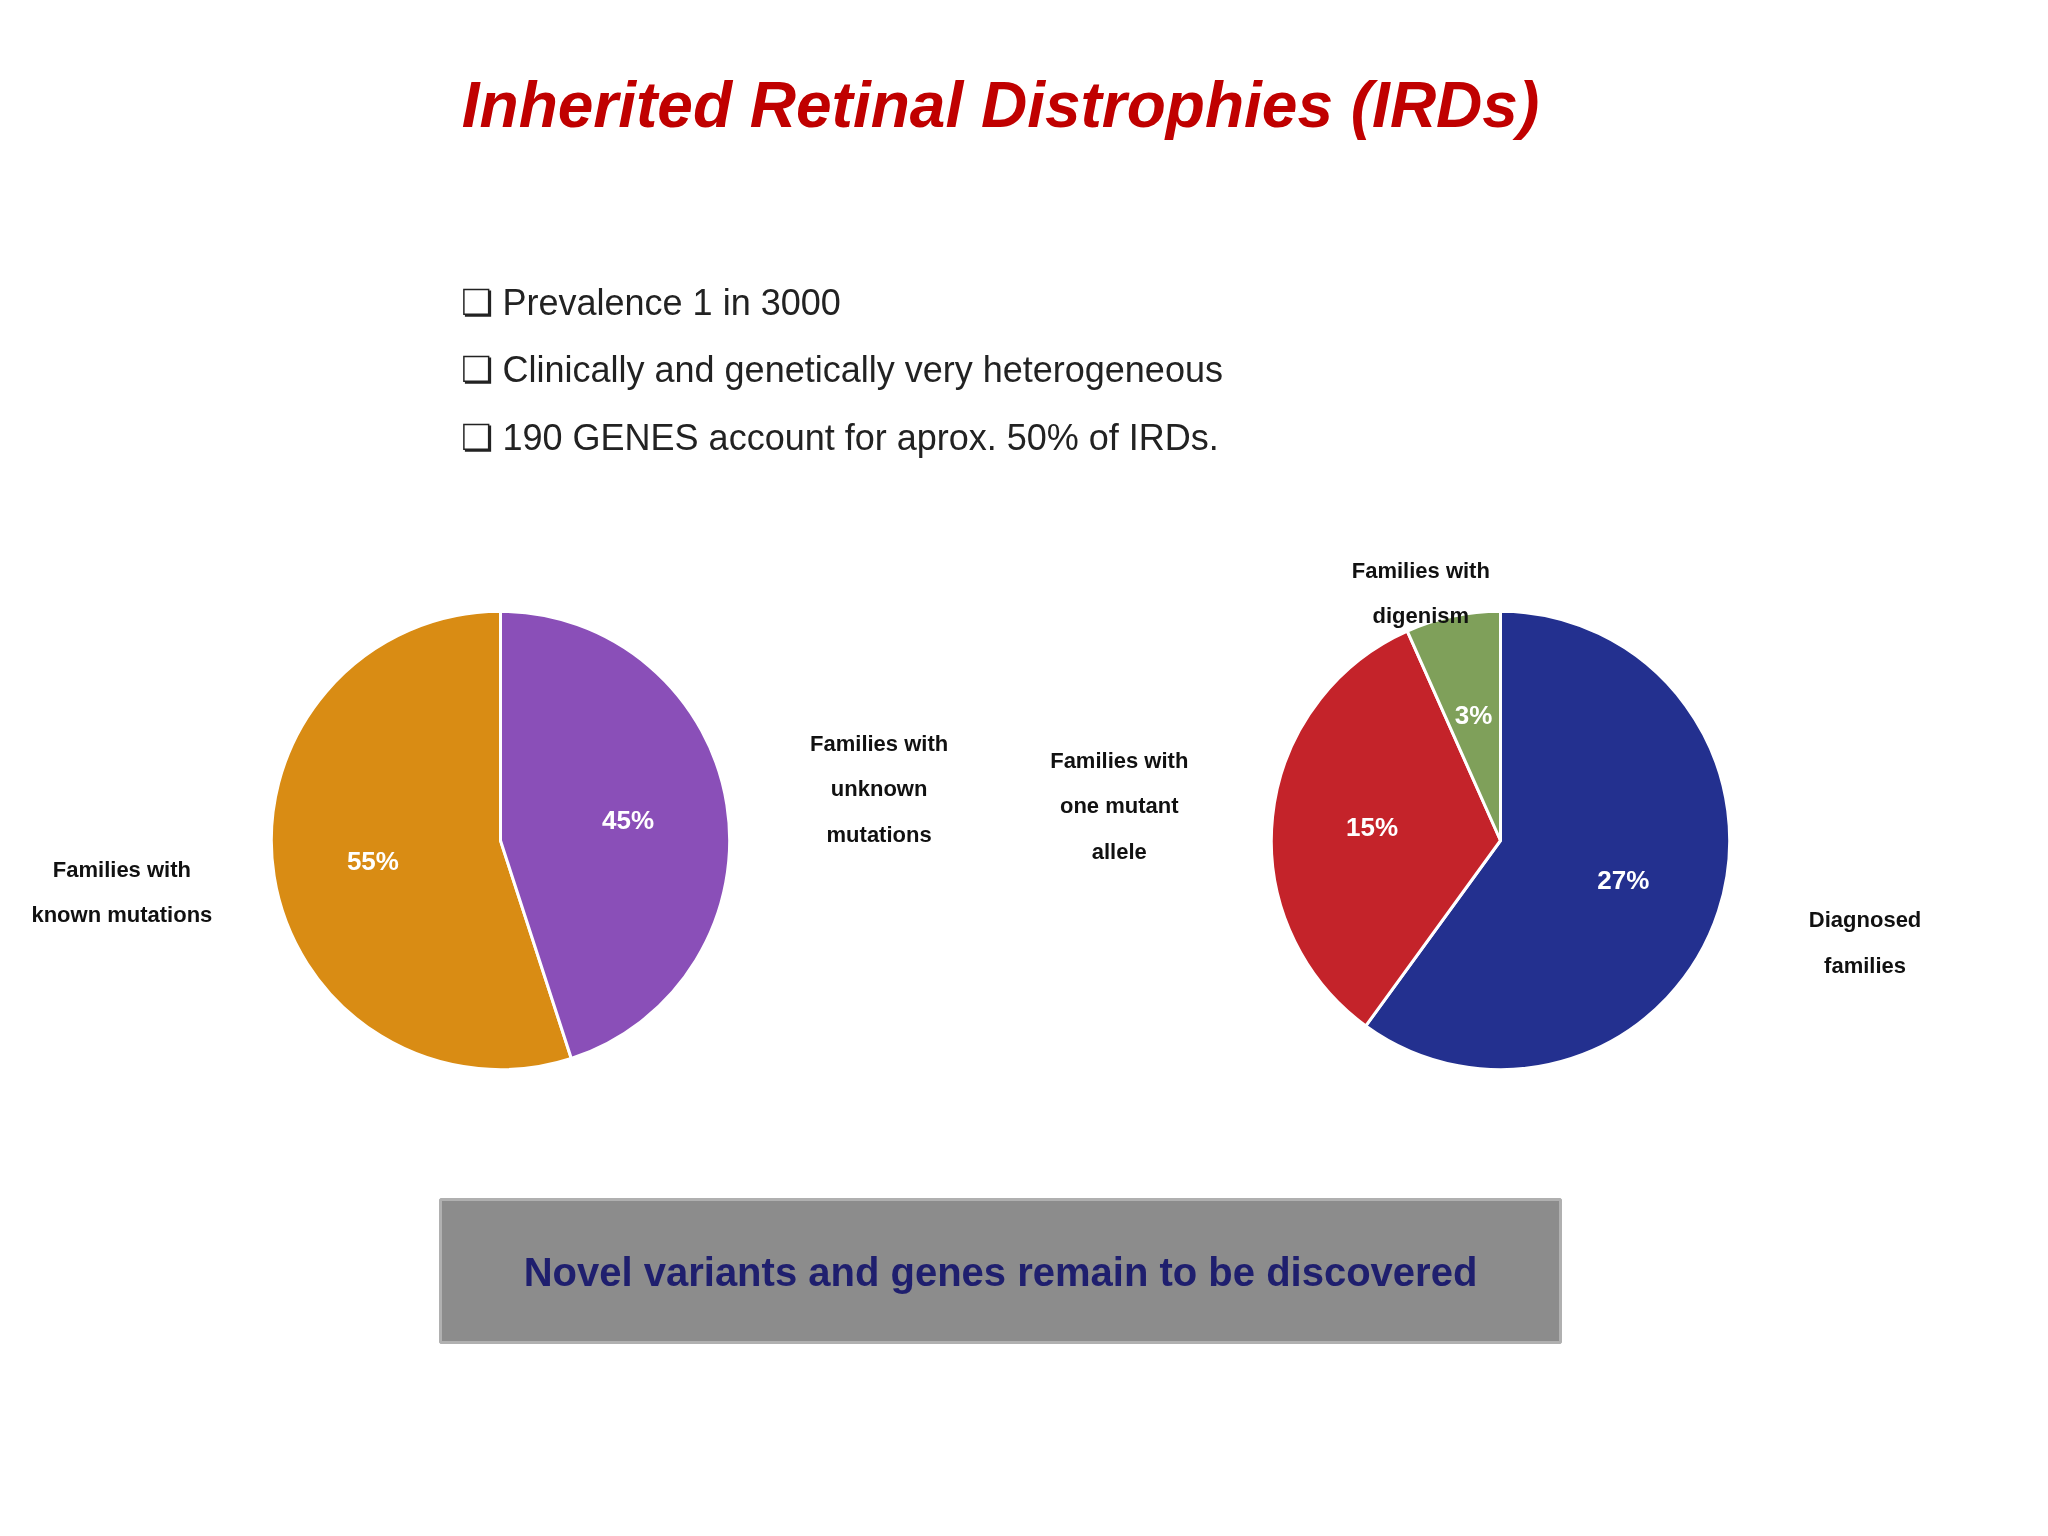 The image size is (2048, 1536). I want to click on text: ❏ 190 GENES account for aprox. 50% of IRDs., so click(839, 437).